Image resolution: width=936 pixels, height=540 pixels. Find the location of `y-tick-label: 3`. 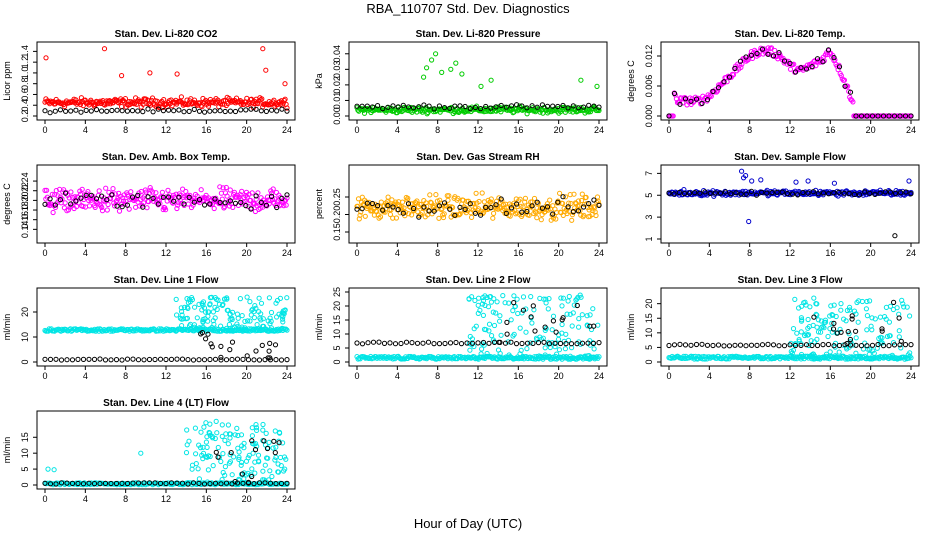

y-tick-label: 3 is located at coordinates (649, 217).